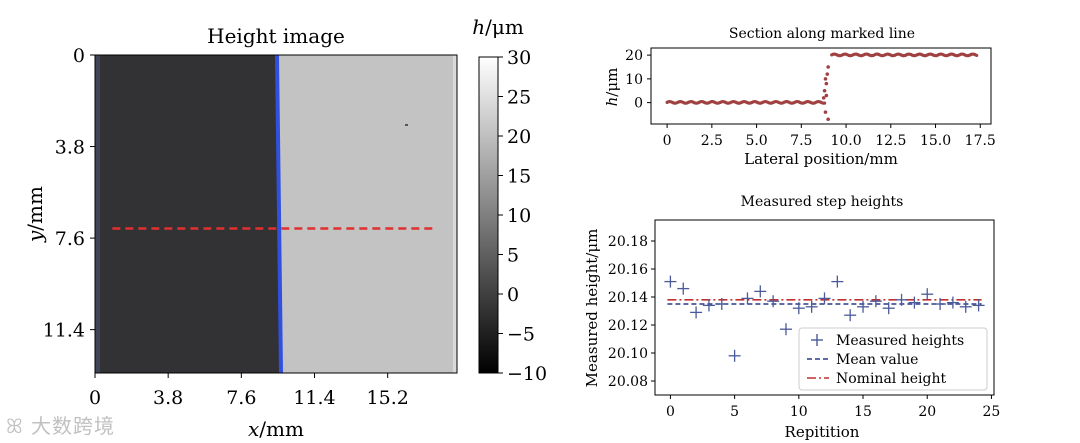  I want to click on x-unit: /mm, so click(281, 429).